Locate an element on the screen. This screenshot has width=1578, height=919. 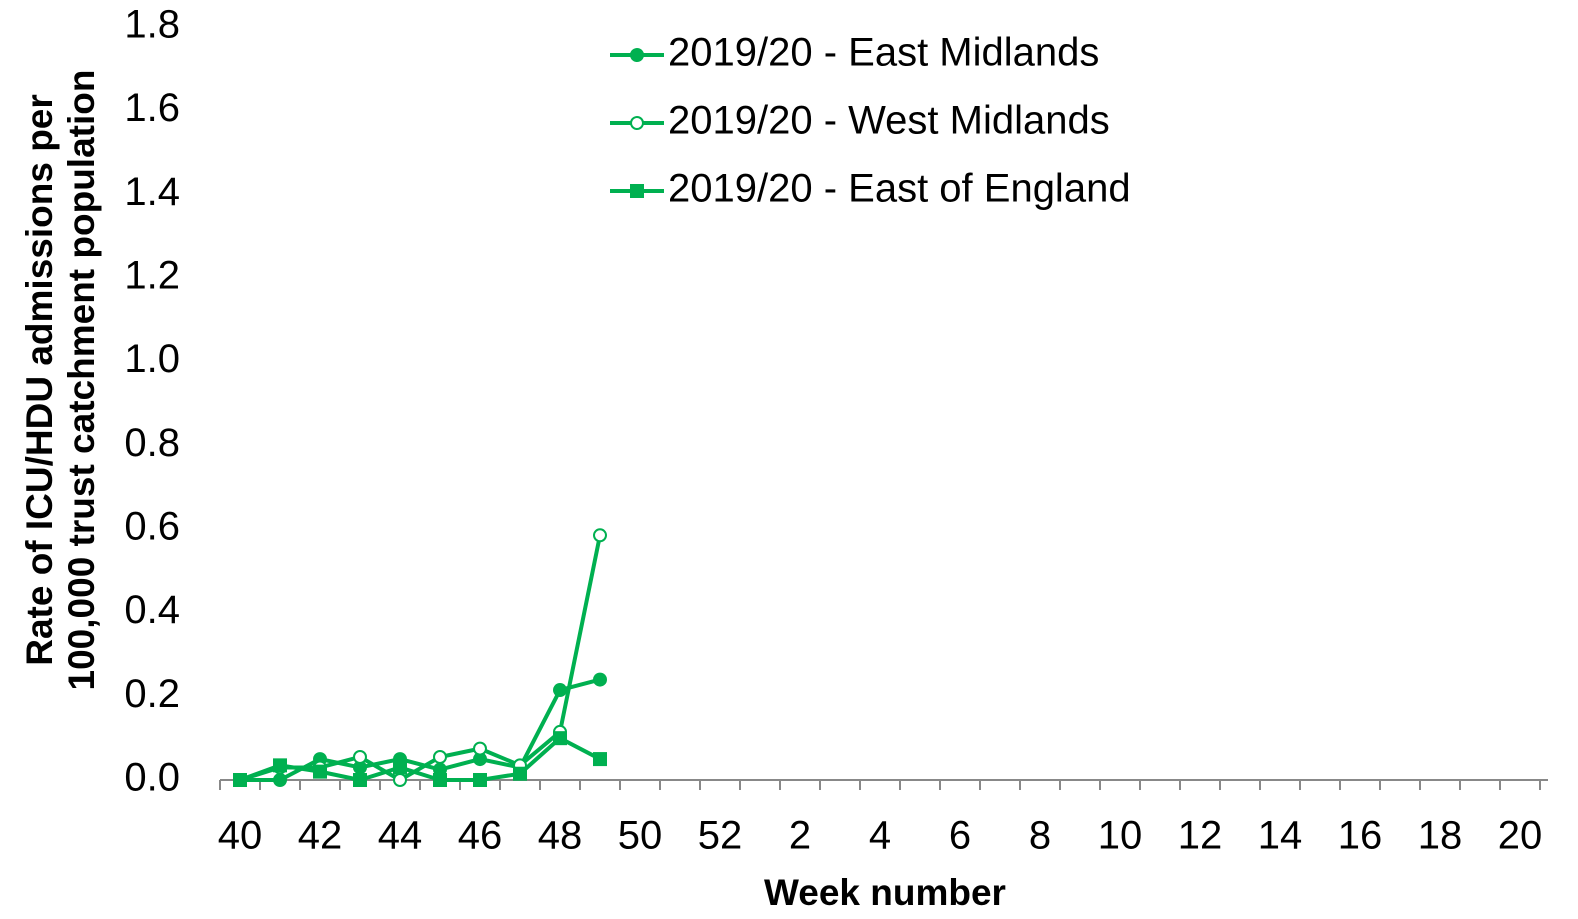
legend-label: 2019/20 - East Midlands is located at coordinates (883, 53).